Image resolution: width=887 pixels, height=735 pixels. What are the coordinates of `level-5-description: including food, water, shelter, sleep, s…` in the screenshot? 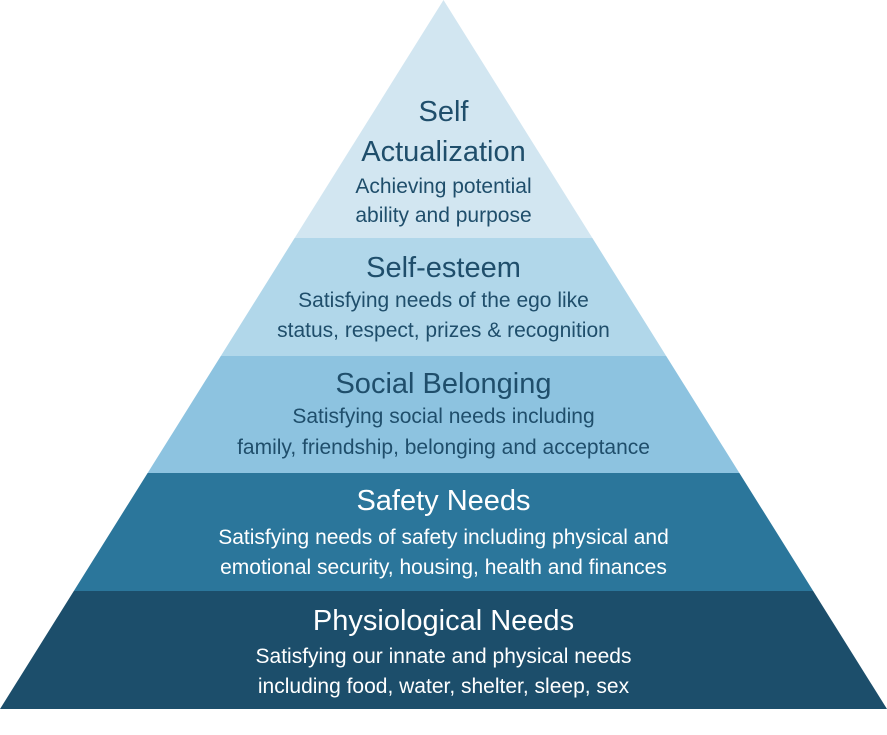 It's located at (444, 686).